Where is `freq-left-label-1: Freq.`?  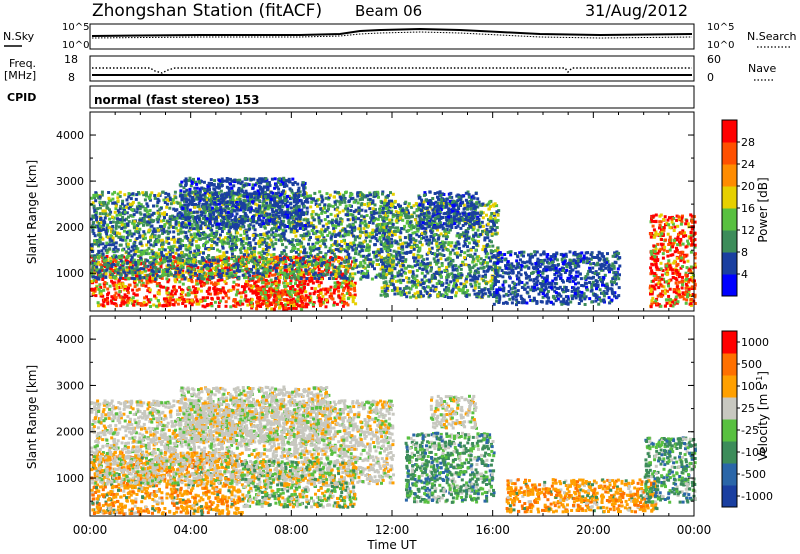 freq-left-label-1: Freq. is located at coordinates (22, 63).